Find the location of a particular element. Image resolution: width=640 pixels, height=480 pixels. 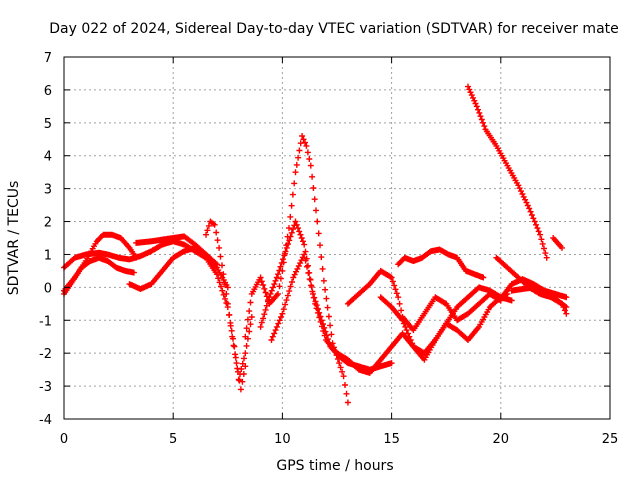

x-axis-label: GPS time / hours is located at coordinates (334, 466).